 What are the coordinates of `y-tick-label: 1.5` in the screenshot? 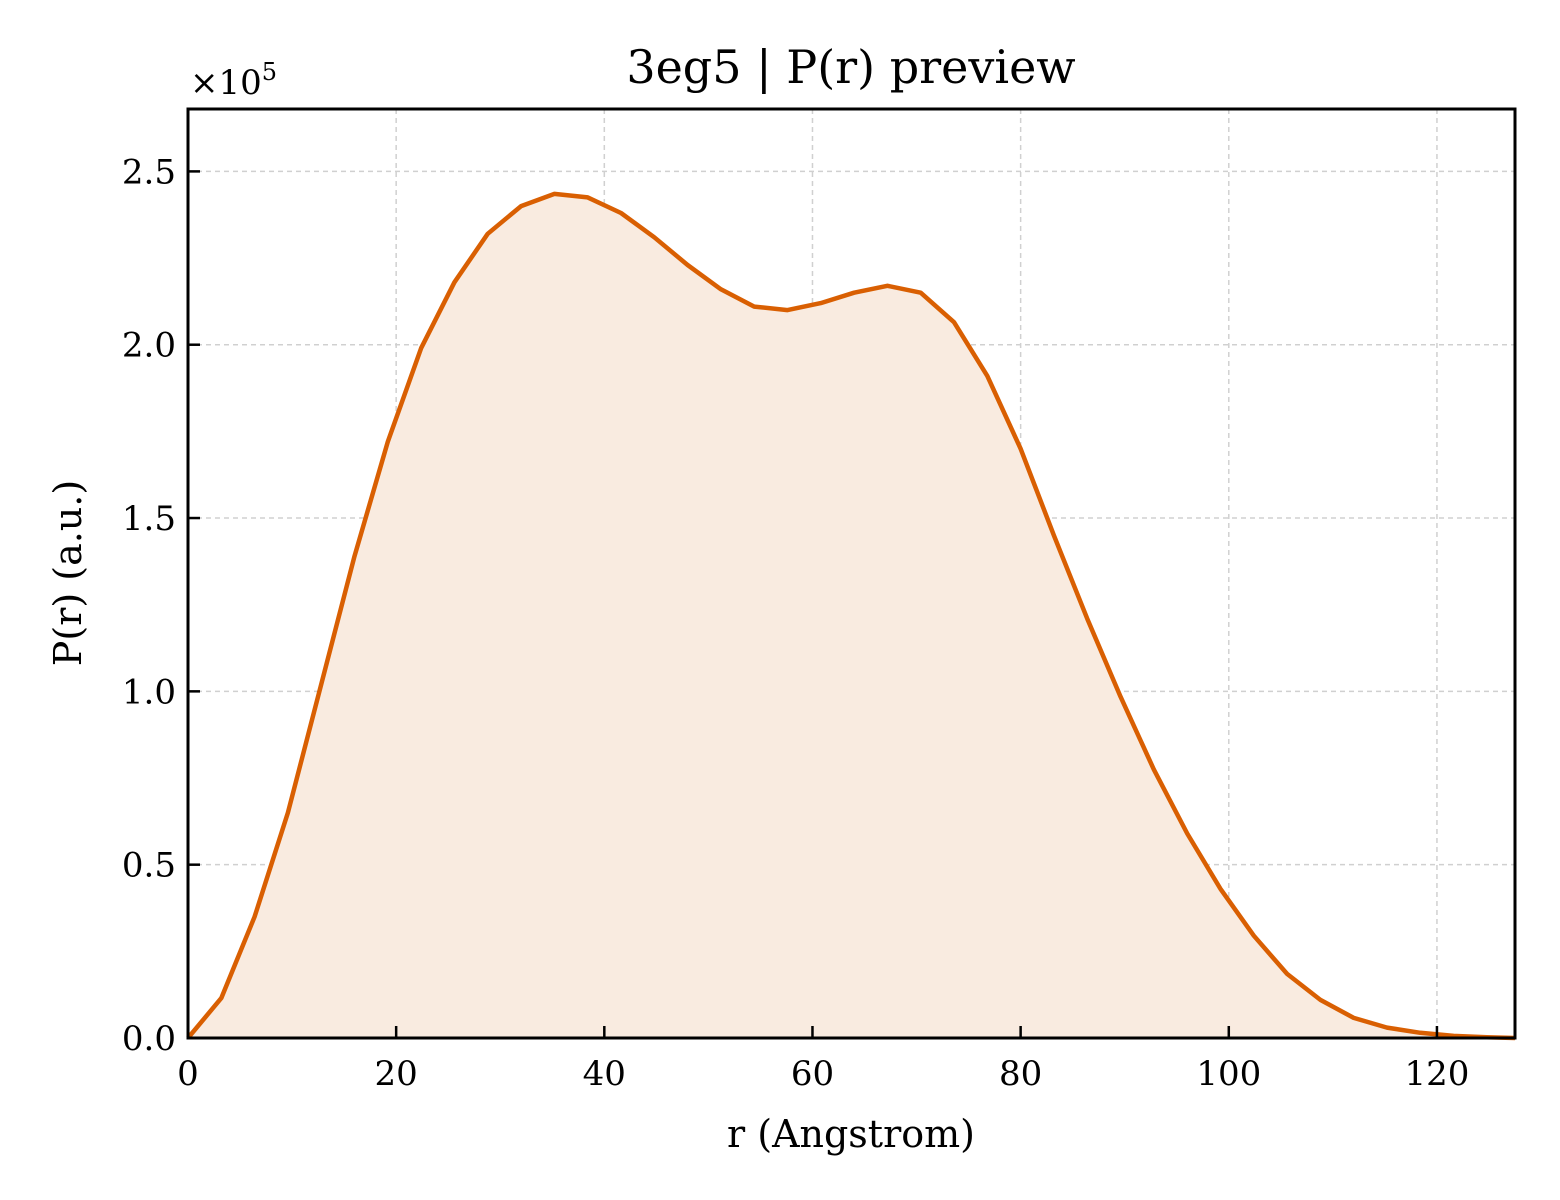 It's located at (149, 519).